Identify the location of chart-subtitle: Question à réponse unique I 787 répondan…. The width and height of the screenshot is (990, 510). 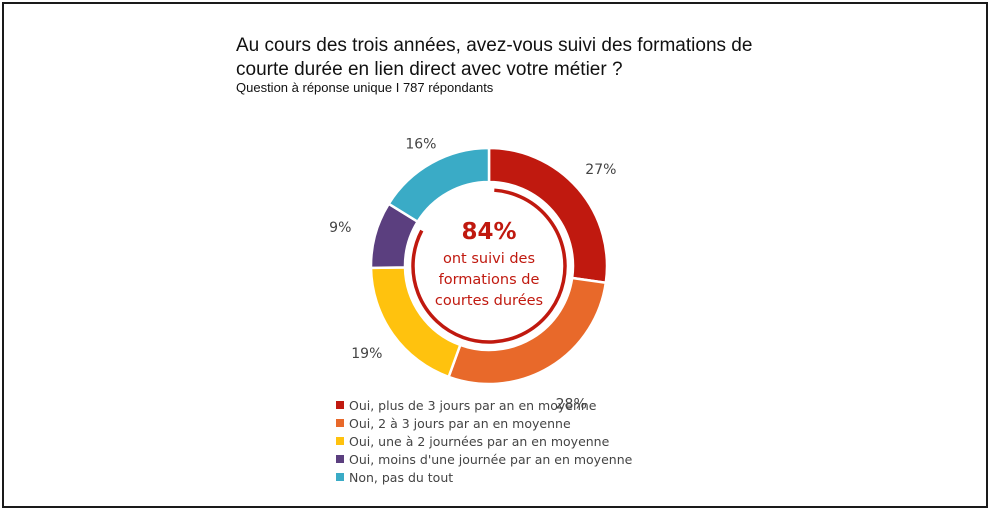
(365, 87).